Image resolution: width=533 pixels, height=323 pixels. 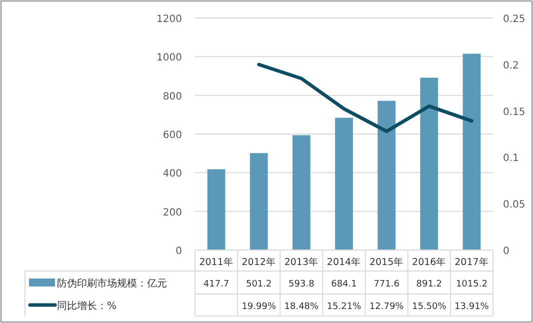 What do you see at coordinates (169, 58) in the screenshot?
I see `y-tick-label: 1000` at bounding box center [169, 58].